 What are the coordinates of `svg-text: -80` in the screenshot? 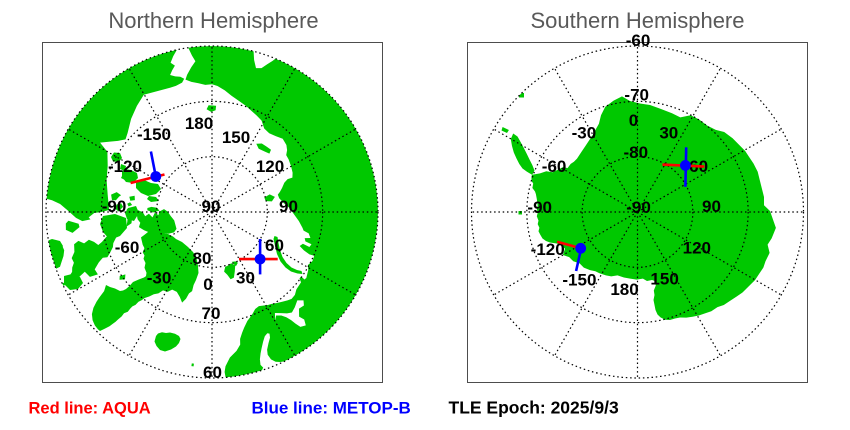 It's located at (636, 152).